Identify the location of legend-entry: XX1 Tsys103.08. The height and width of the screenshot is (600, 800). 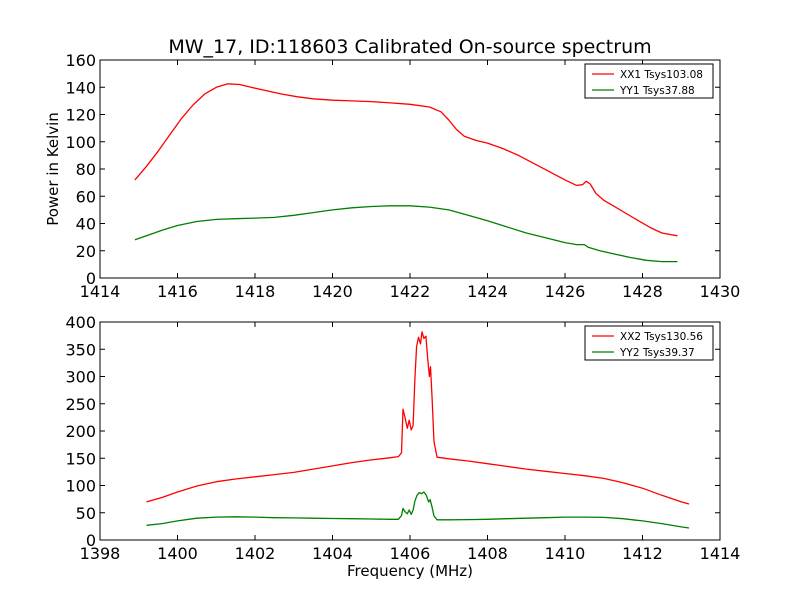
(661, 75).